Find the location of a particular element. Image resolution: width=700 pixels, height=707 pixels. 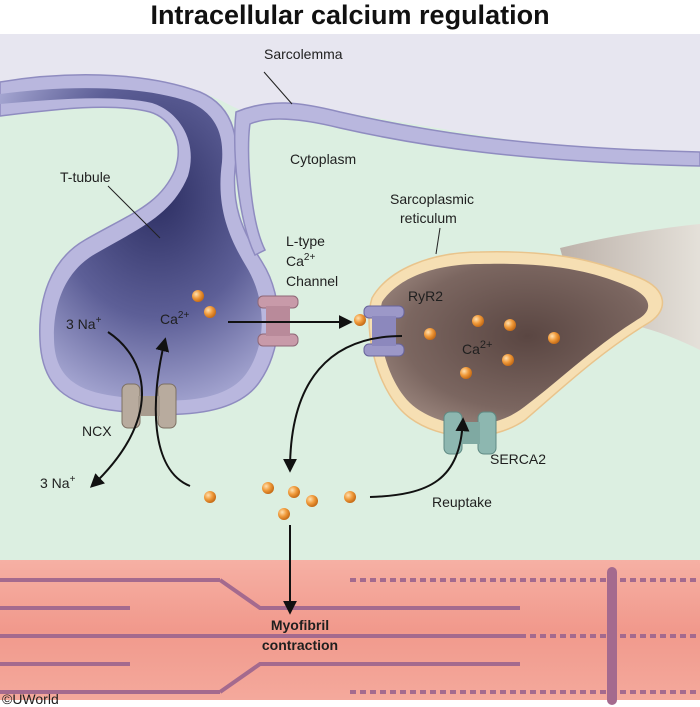

label-ncx: NCX is located at coordinates (97, 431).